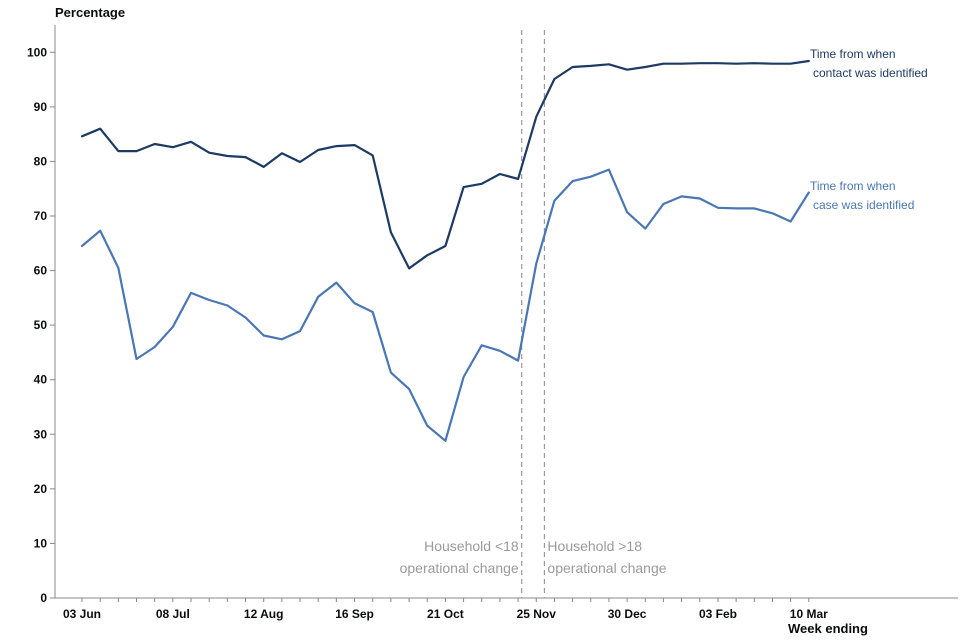 The image size is (960, 640). Describe the element at coordinates (471, 546) in the screenshot. I see `annotation-label: Household <18` at that location.